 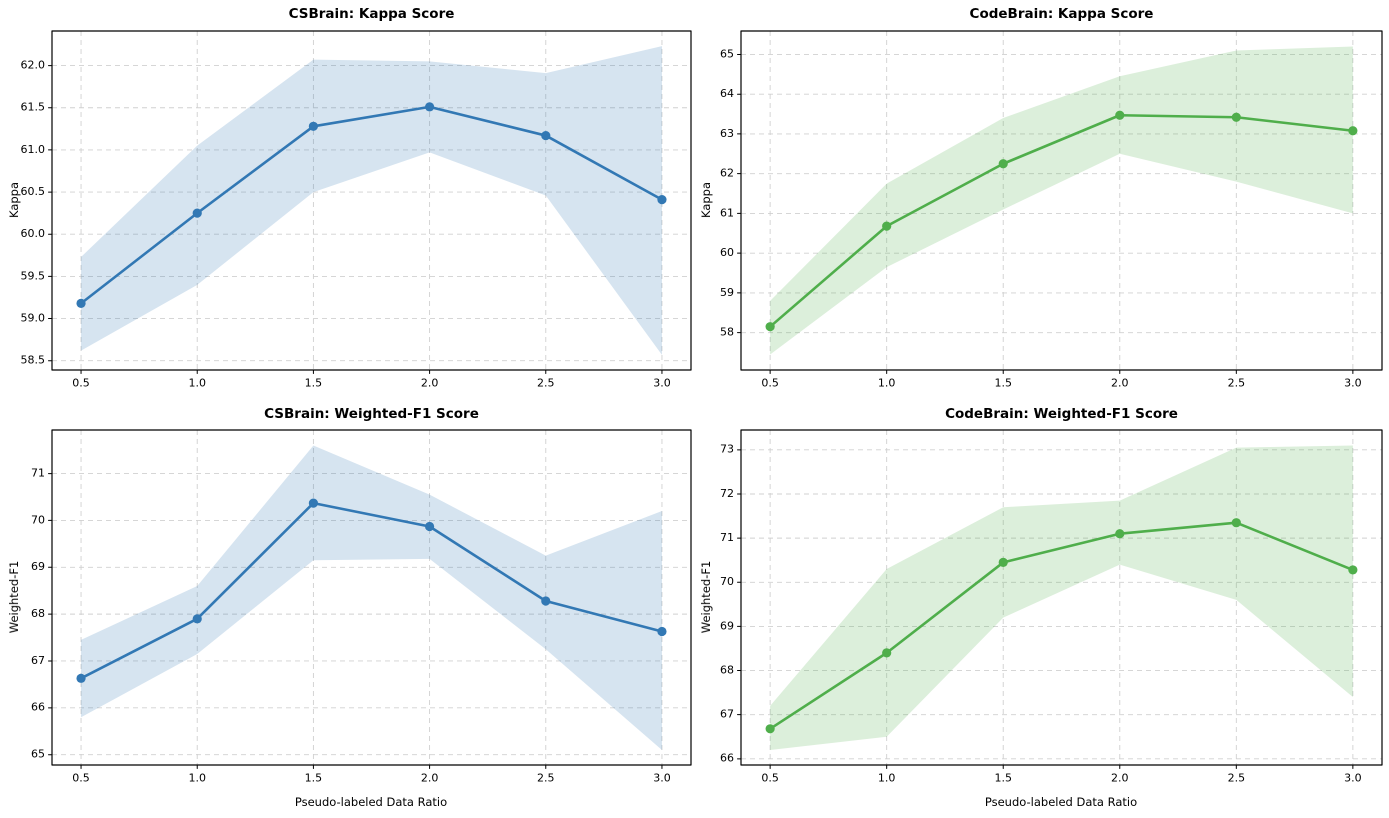 What do you see at coordinates (1061, 414) in the screenshot?
I see `chart-title-codebrain-weightedf1: CodeBrain: Weighted-F1 Score` at bounding box center [1061, 414].